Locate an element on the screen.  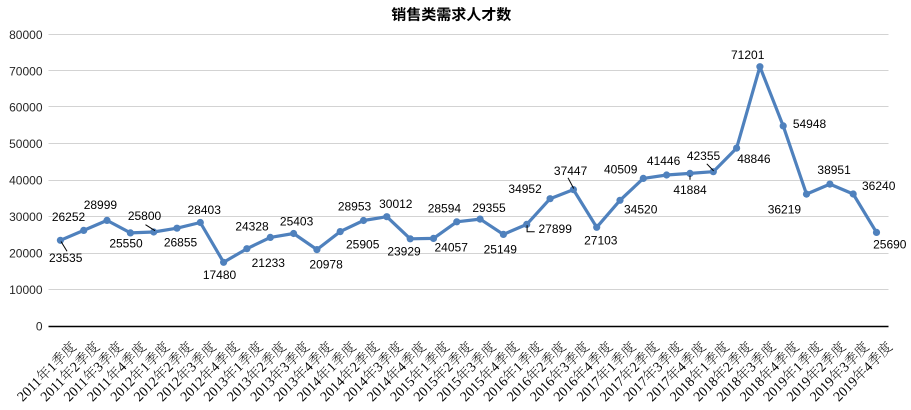
svg-text: 80000 is located at coordinates (26, 35).